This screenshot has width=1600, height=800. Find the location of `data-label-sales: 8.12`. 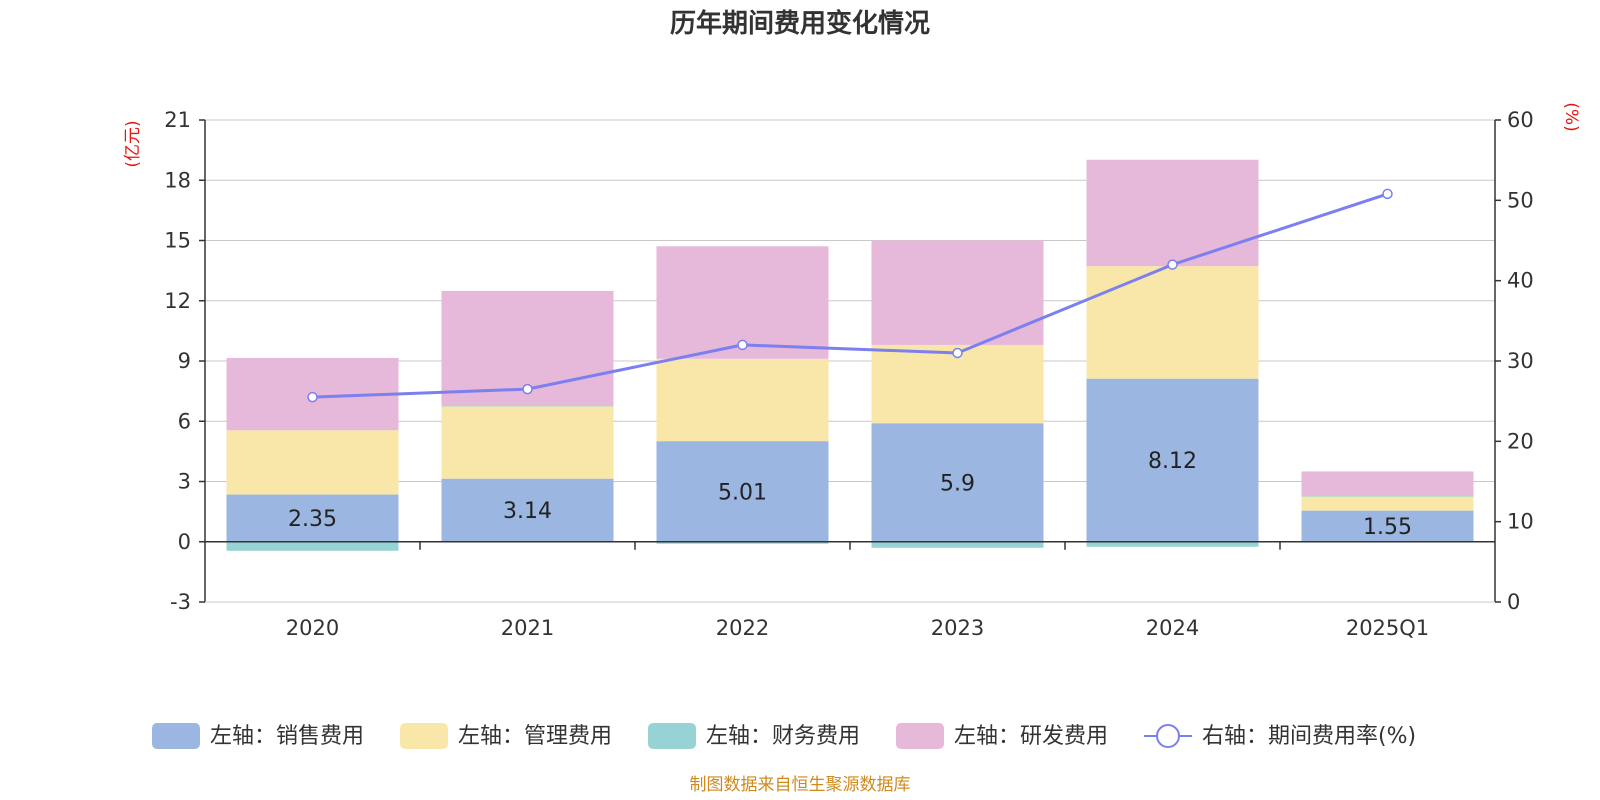

data-label-sales: 8.12 is located at coordinates (1172, 461).